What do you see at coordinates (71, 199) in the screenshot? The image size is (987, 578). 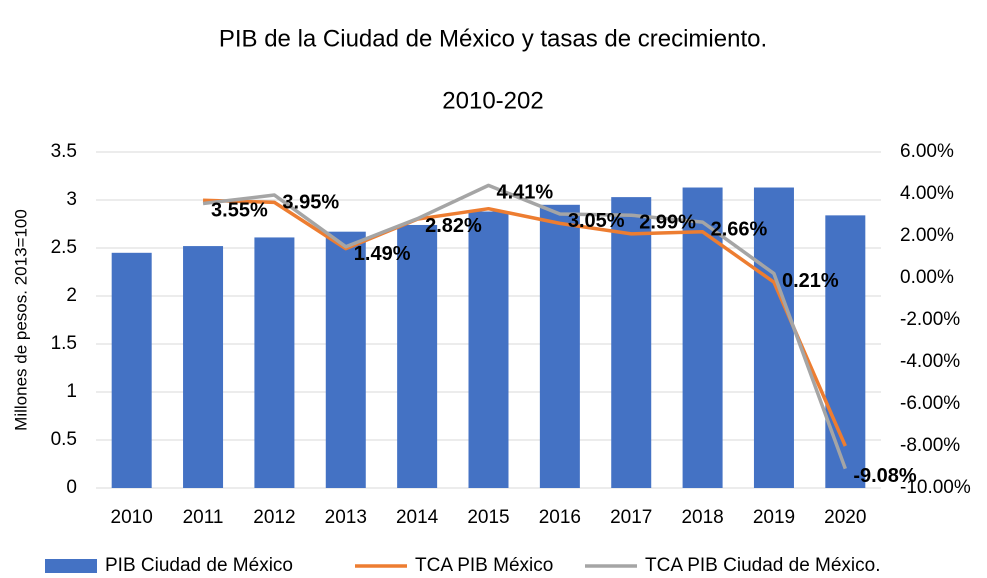 I see `y-tick-label: 3` at bounding box center [71, 199].